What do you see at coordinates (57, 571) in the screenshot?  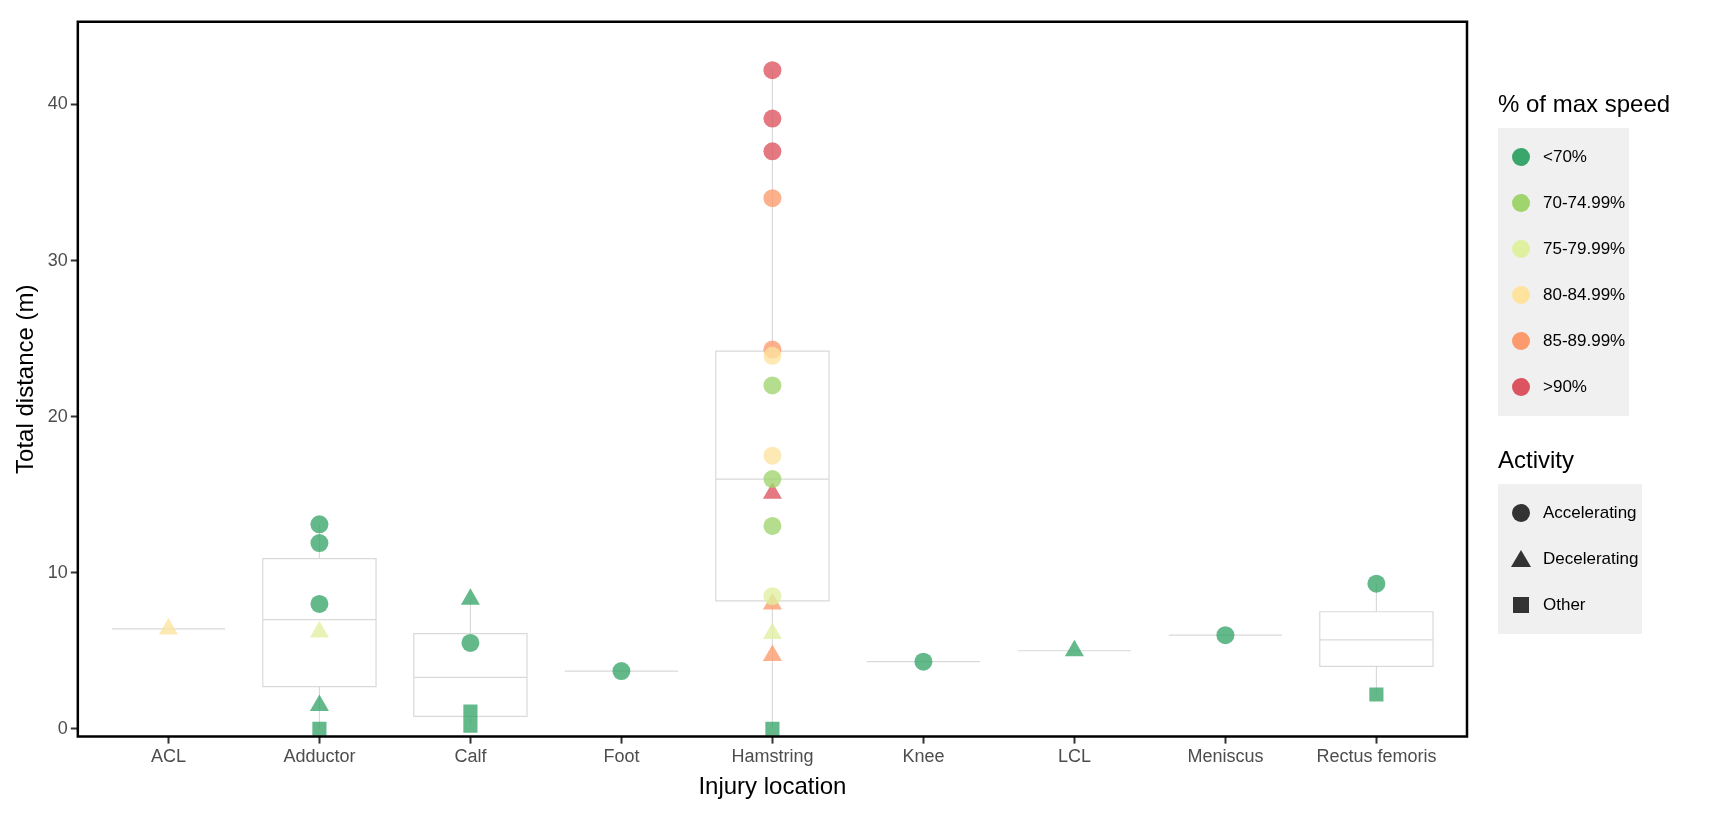 I see `y-tick-label: 10` at bounding box center [57, 571].